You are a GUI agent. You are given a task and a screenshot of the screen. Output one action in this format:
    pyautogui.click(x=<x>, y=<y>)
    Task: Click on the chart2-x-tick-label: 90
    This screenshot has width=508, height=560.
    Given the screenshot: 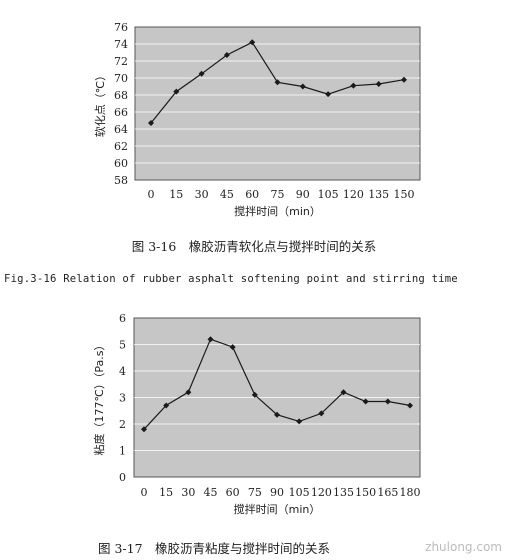 What is the action you would take?
    pyautogui.click(x=277, y=492)
    